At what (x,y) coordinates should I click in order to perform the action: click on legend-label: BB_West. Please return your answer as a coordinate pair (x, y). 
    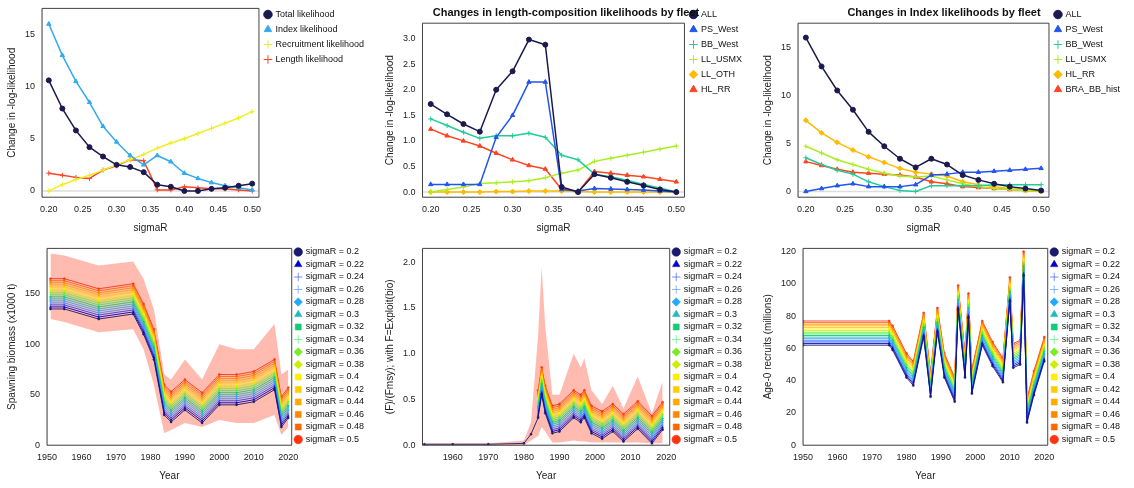
    Looking at the image, I should click on (1084, 43).